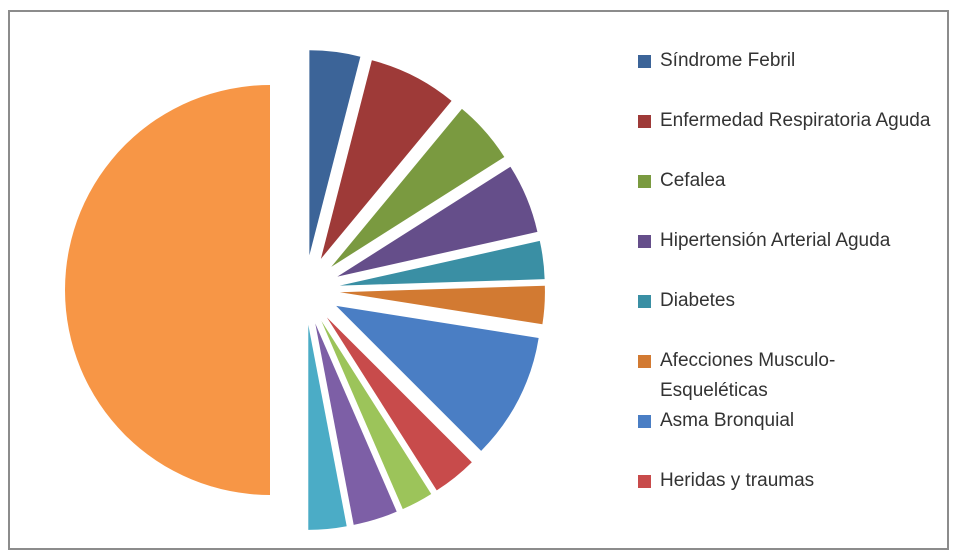  Describe the element at coordinates (795, 120) in the screenshot. I see `legend-label: Enfermedad Respiratoria Aguda` at that location.